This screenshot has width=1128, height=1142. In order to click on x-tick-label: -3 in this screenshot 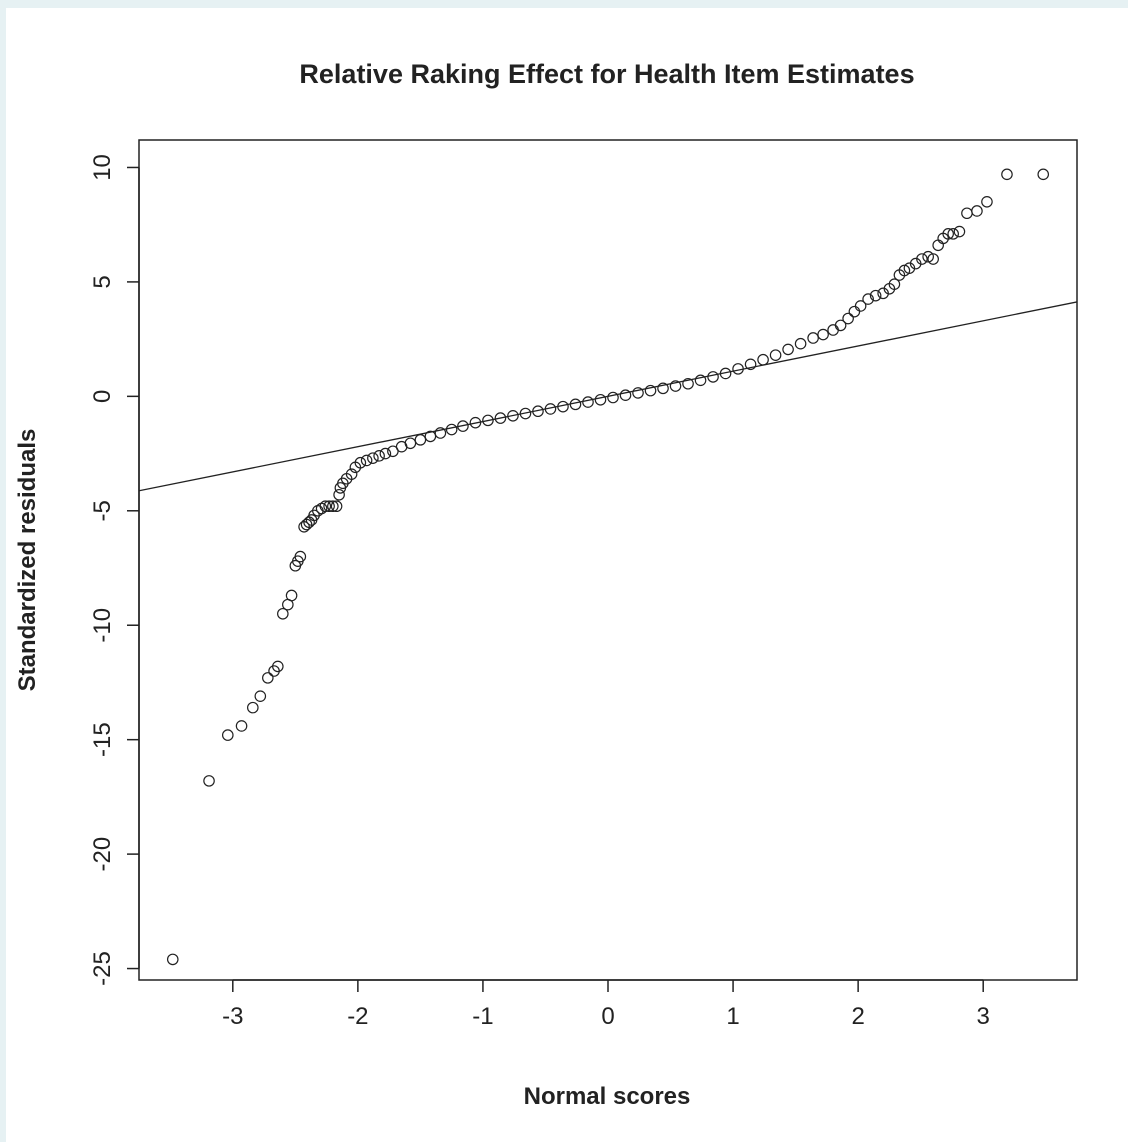, I will do `click(232, 1016)`.